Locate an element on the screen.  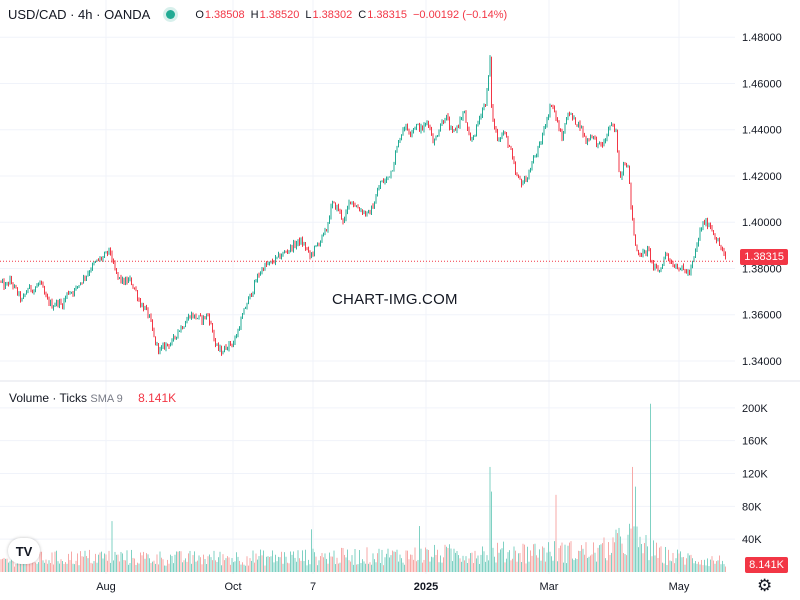
tradingview-logo: TV is located at coordinates (24, 551).